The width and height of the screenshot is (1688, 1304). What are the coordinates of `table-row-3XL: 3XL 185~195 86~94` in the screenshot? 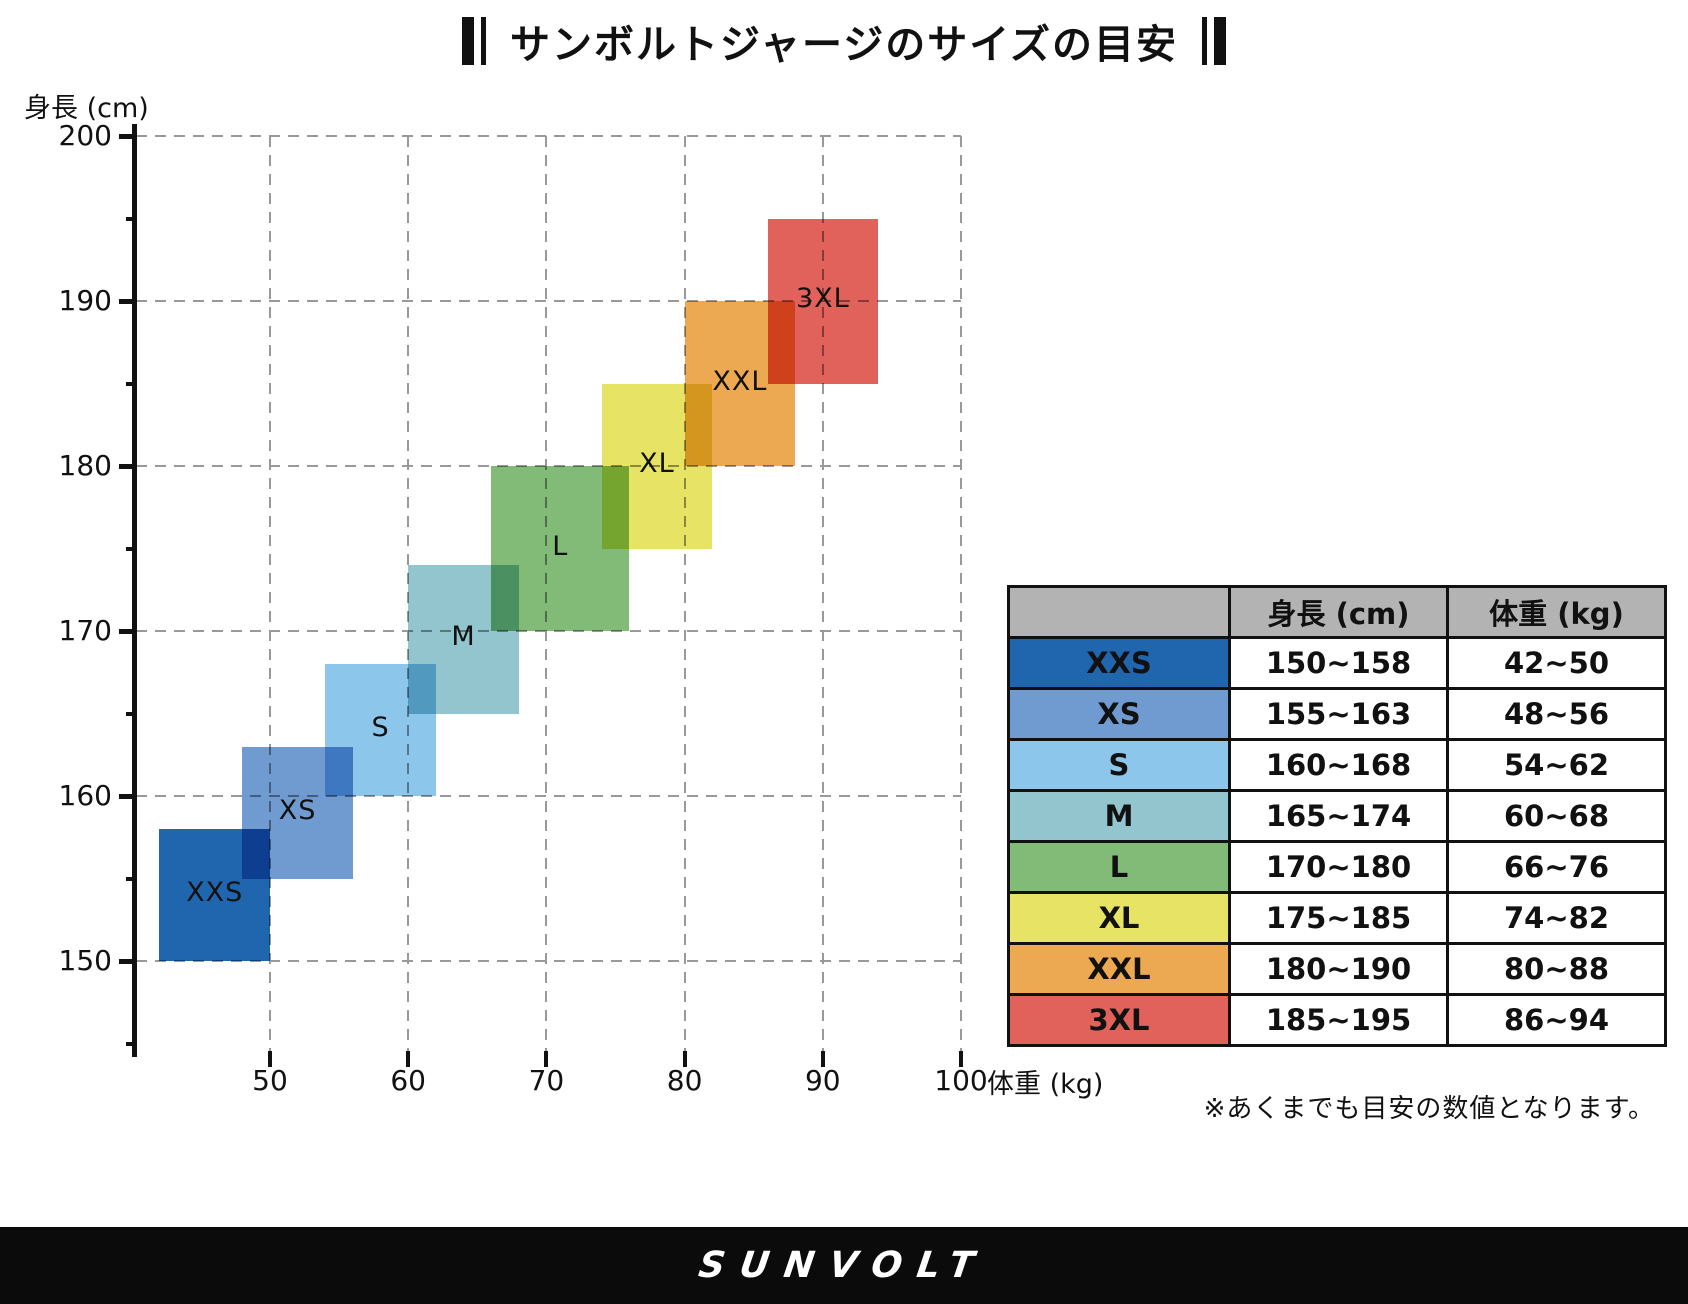 It's located at (1337, 1020).